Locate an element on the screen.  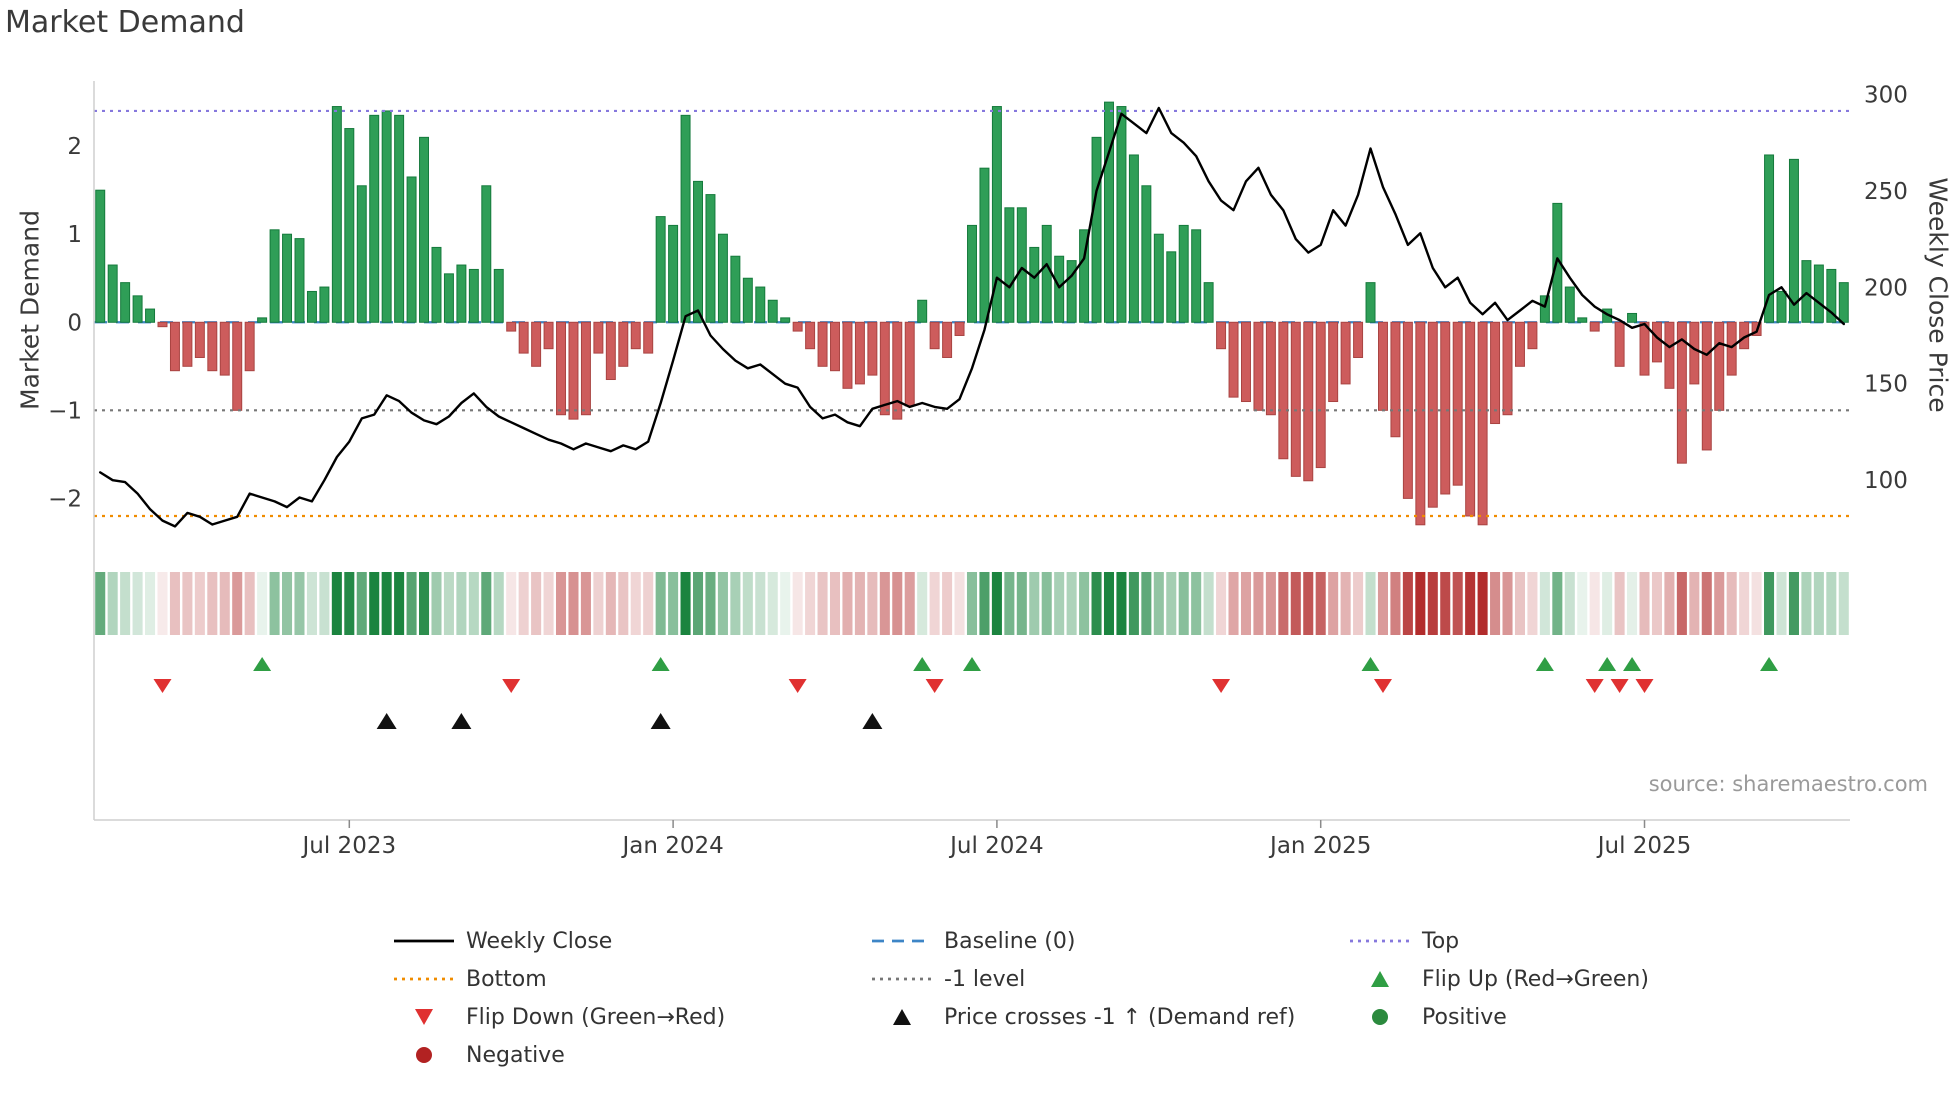
legend-label: Positive is located at coordinates (1464, 1017).